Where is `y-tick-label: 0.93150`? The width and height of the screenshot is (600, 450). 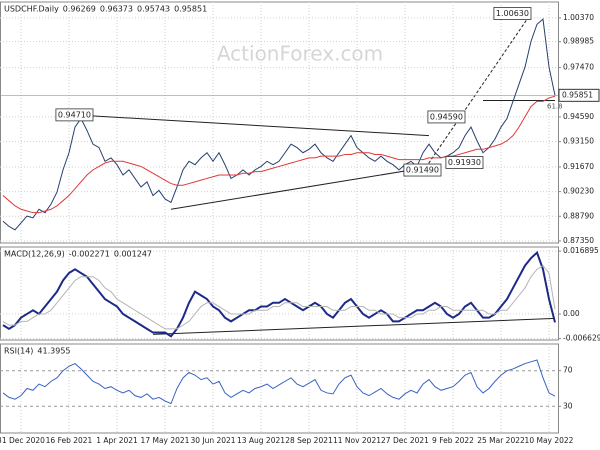 y-tick-label: 0.93150 is located at coordinates (578, 141).